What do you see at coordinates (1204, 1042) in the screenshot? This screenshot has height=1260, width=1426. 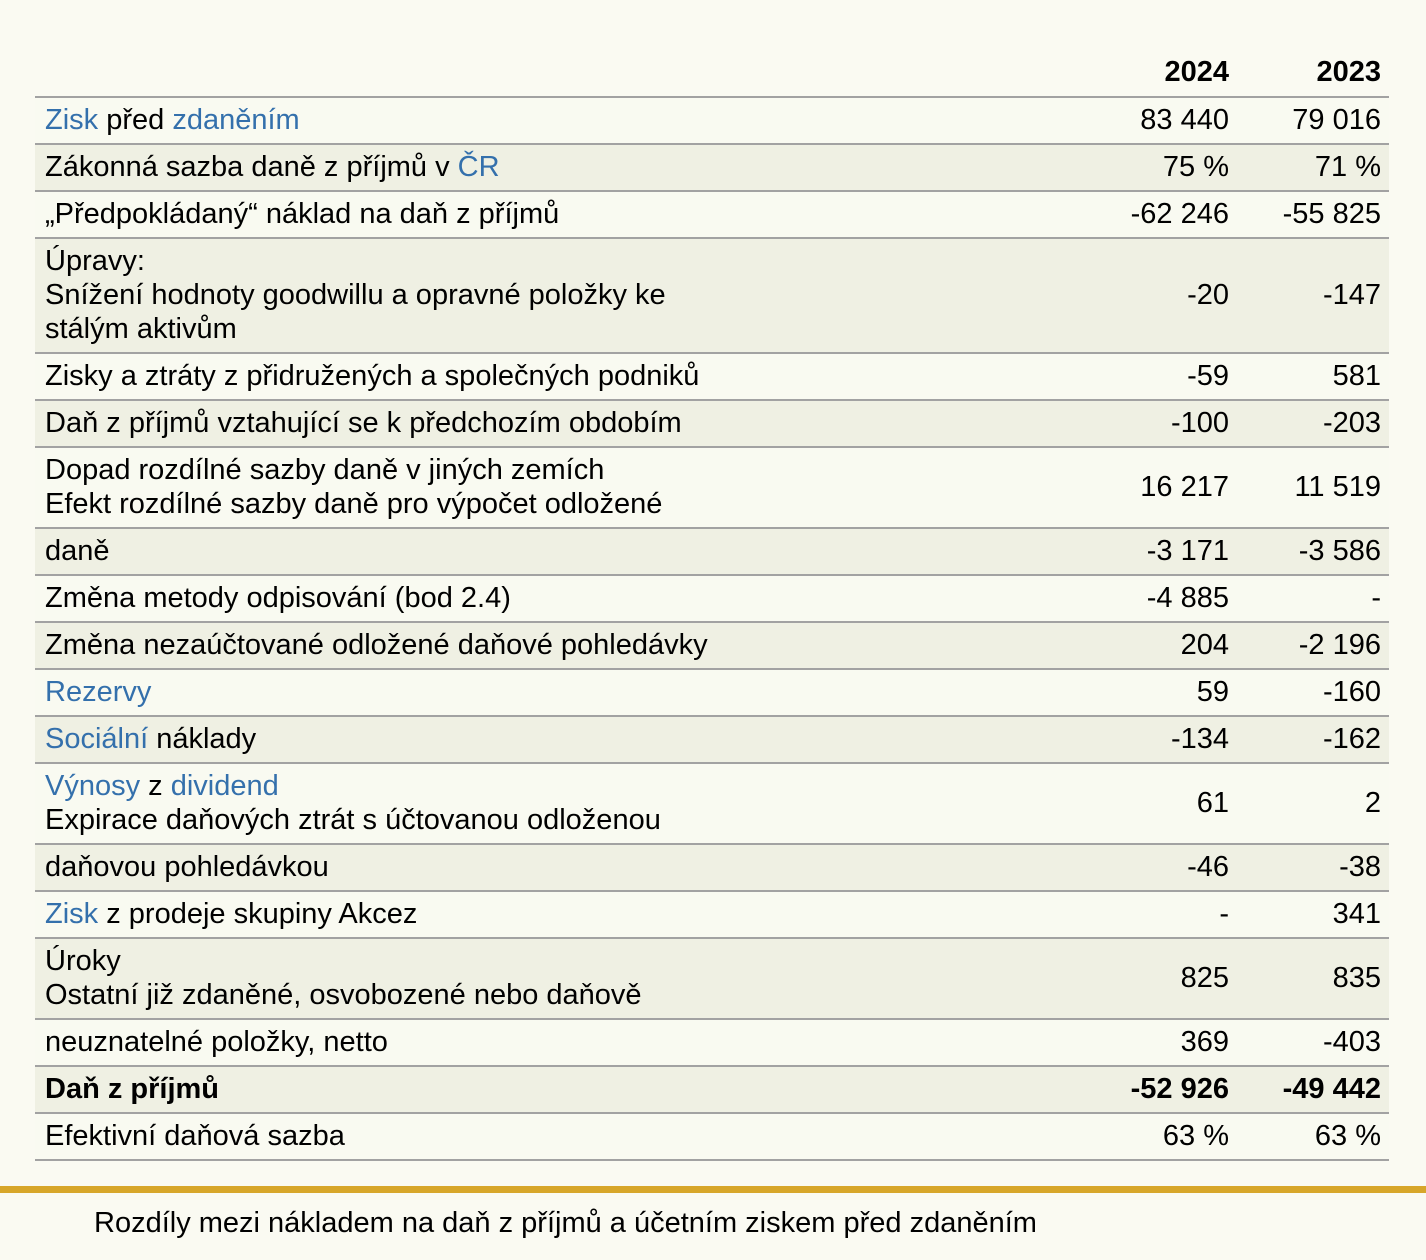 I see `value-2024: 369` at bounding box center [1204, 1042].